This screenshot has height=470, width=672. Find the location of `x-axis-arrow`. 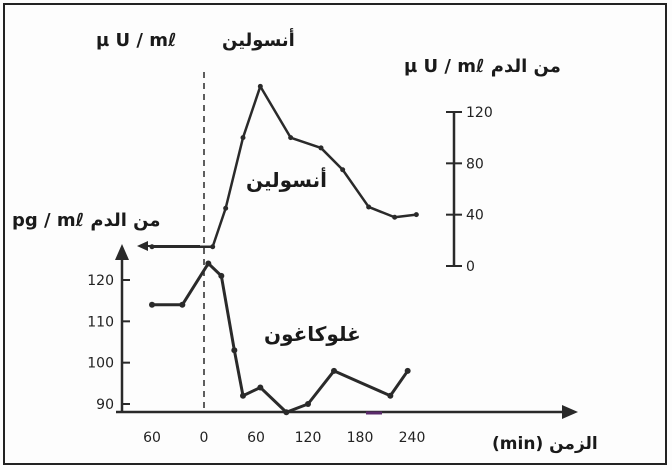

x-axis-arrow is located at coordinates (570, 412).